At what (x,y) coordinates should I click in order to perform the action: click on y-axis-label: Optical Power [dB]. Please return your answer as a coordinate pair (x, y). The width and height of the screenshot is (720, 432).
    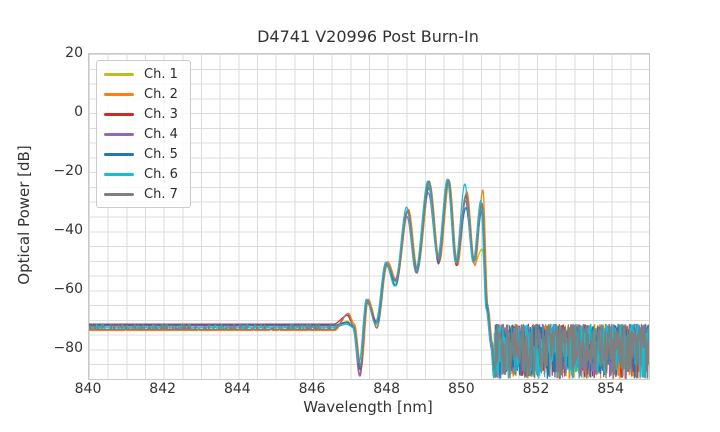
    Looking at the image, I should click on (24, 215).